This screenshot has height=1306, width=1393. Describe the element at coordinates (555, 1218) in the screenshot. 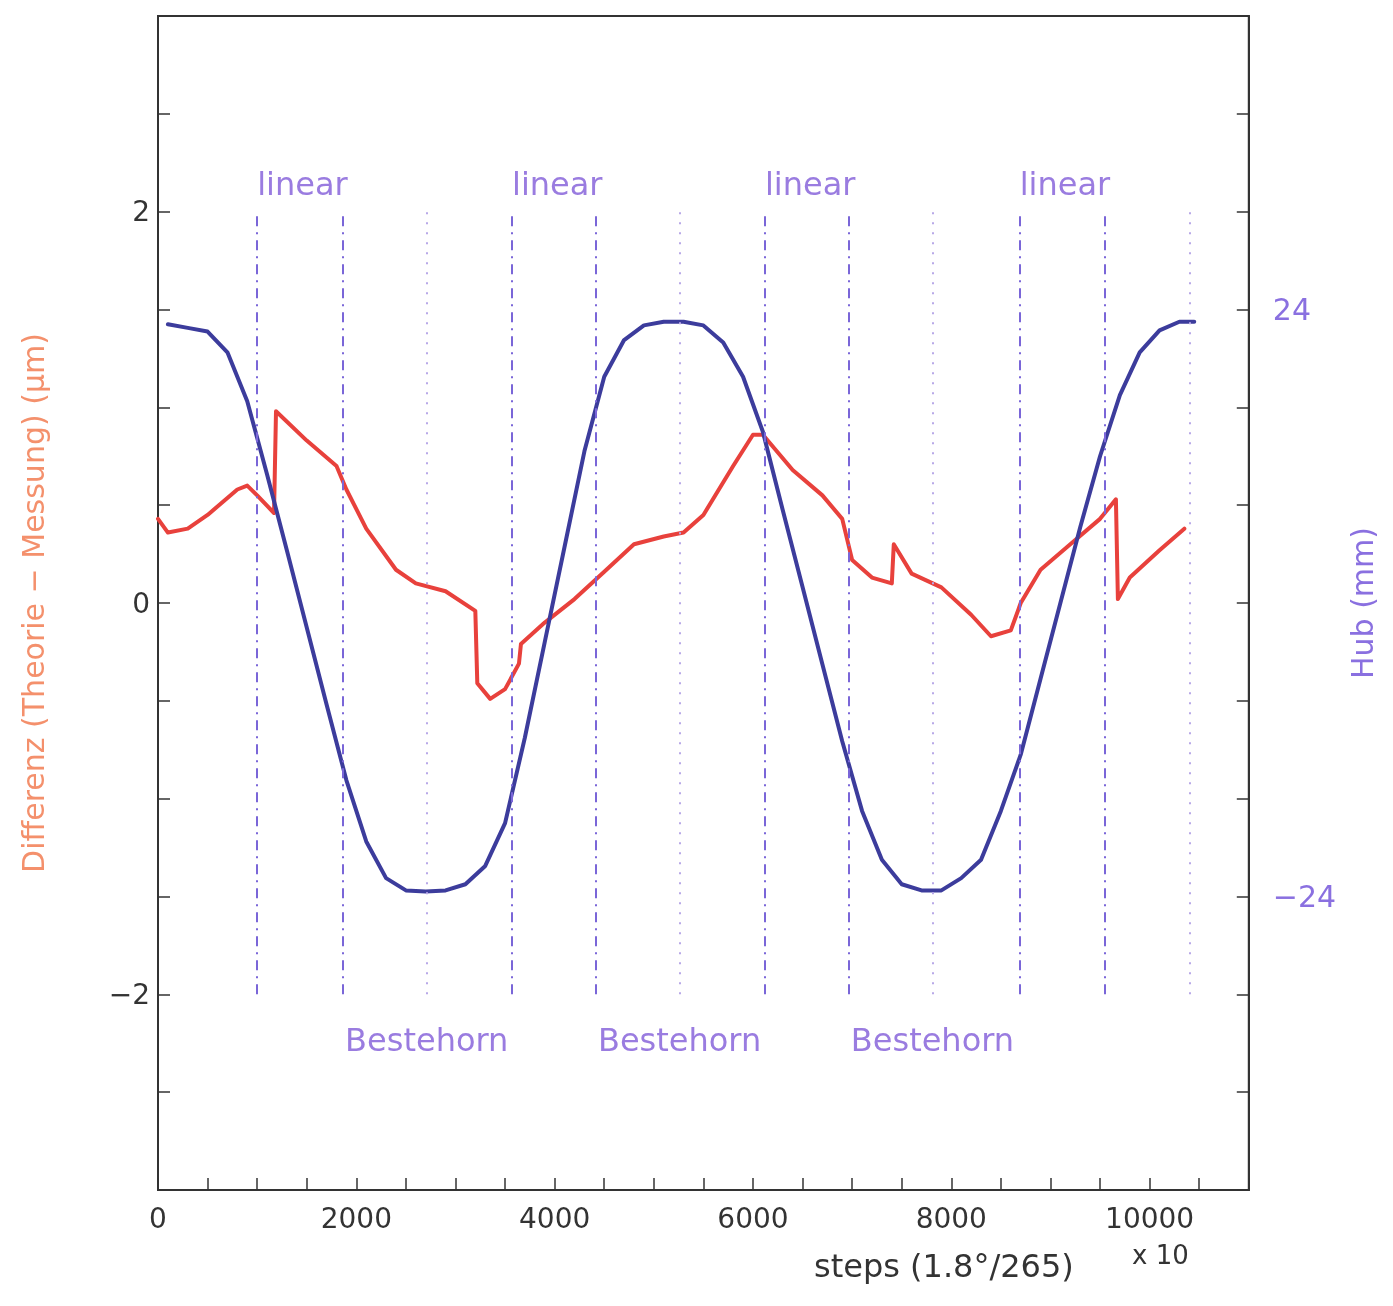

I see `x-tick-label: 4000` at that location.